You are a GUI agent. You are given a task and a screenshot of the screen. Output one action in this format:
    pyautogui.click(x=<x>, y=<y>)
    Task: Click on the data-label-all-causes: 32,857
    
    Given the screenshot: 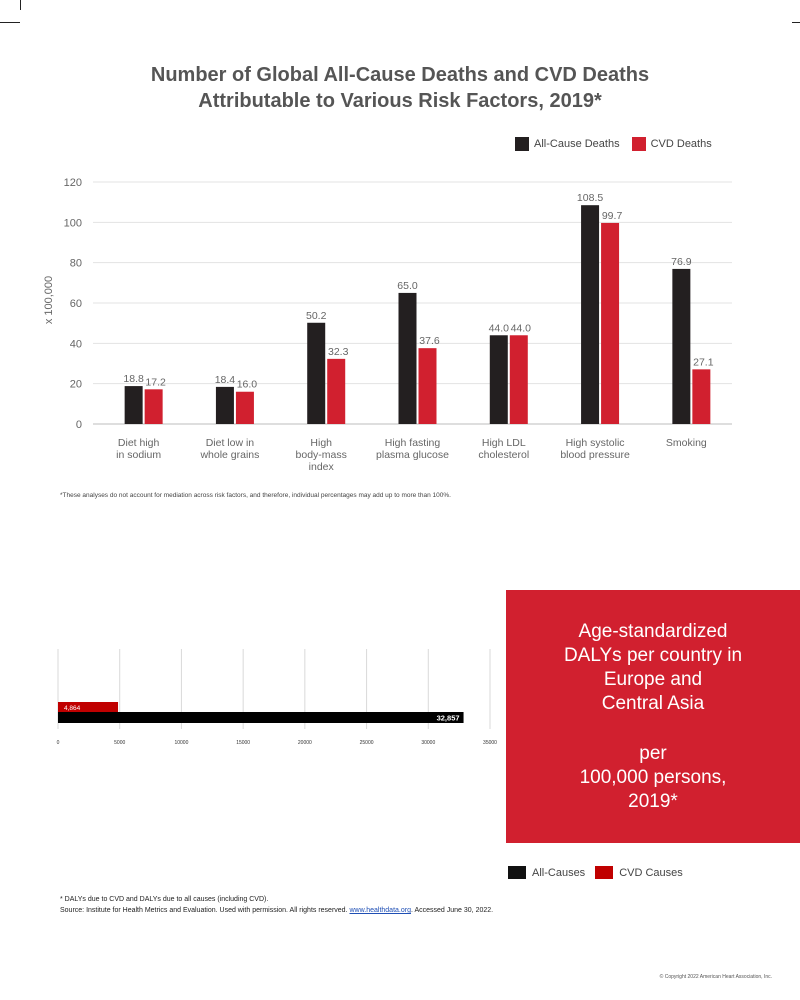 What is the action you would take?
    pyautogui.click(x=448, y=718)
    